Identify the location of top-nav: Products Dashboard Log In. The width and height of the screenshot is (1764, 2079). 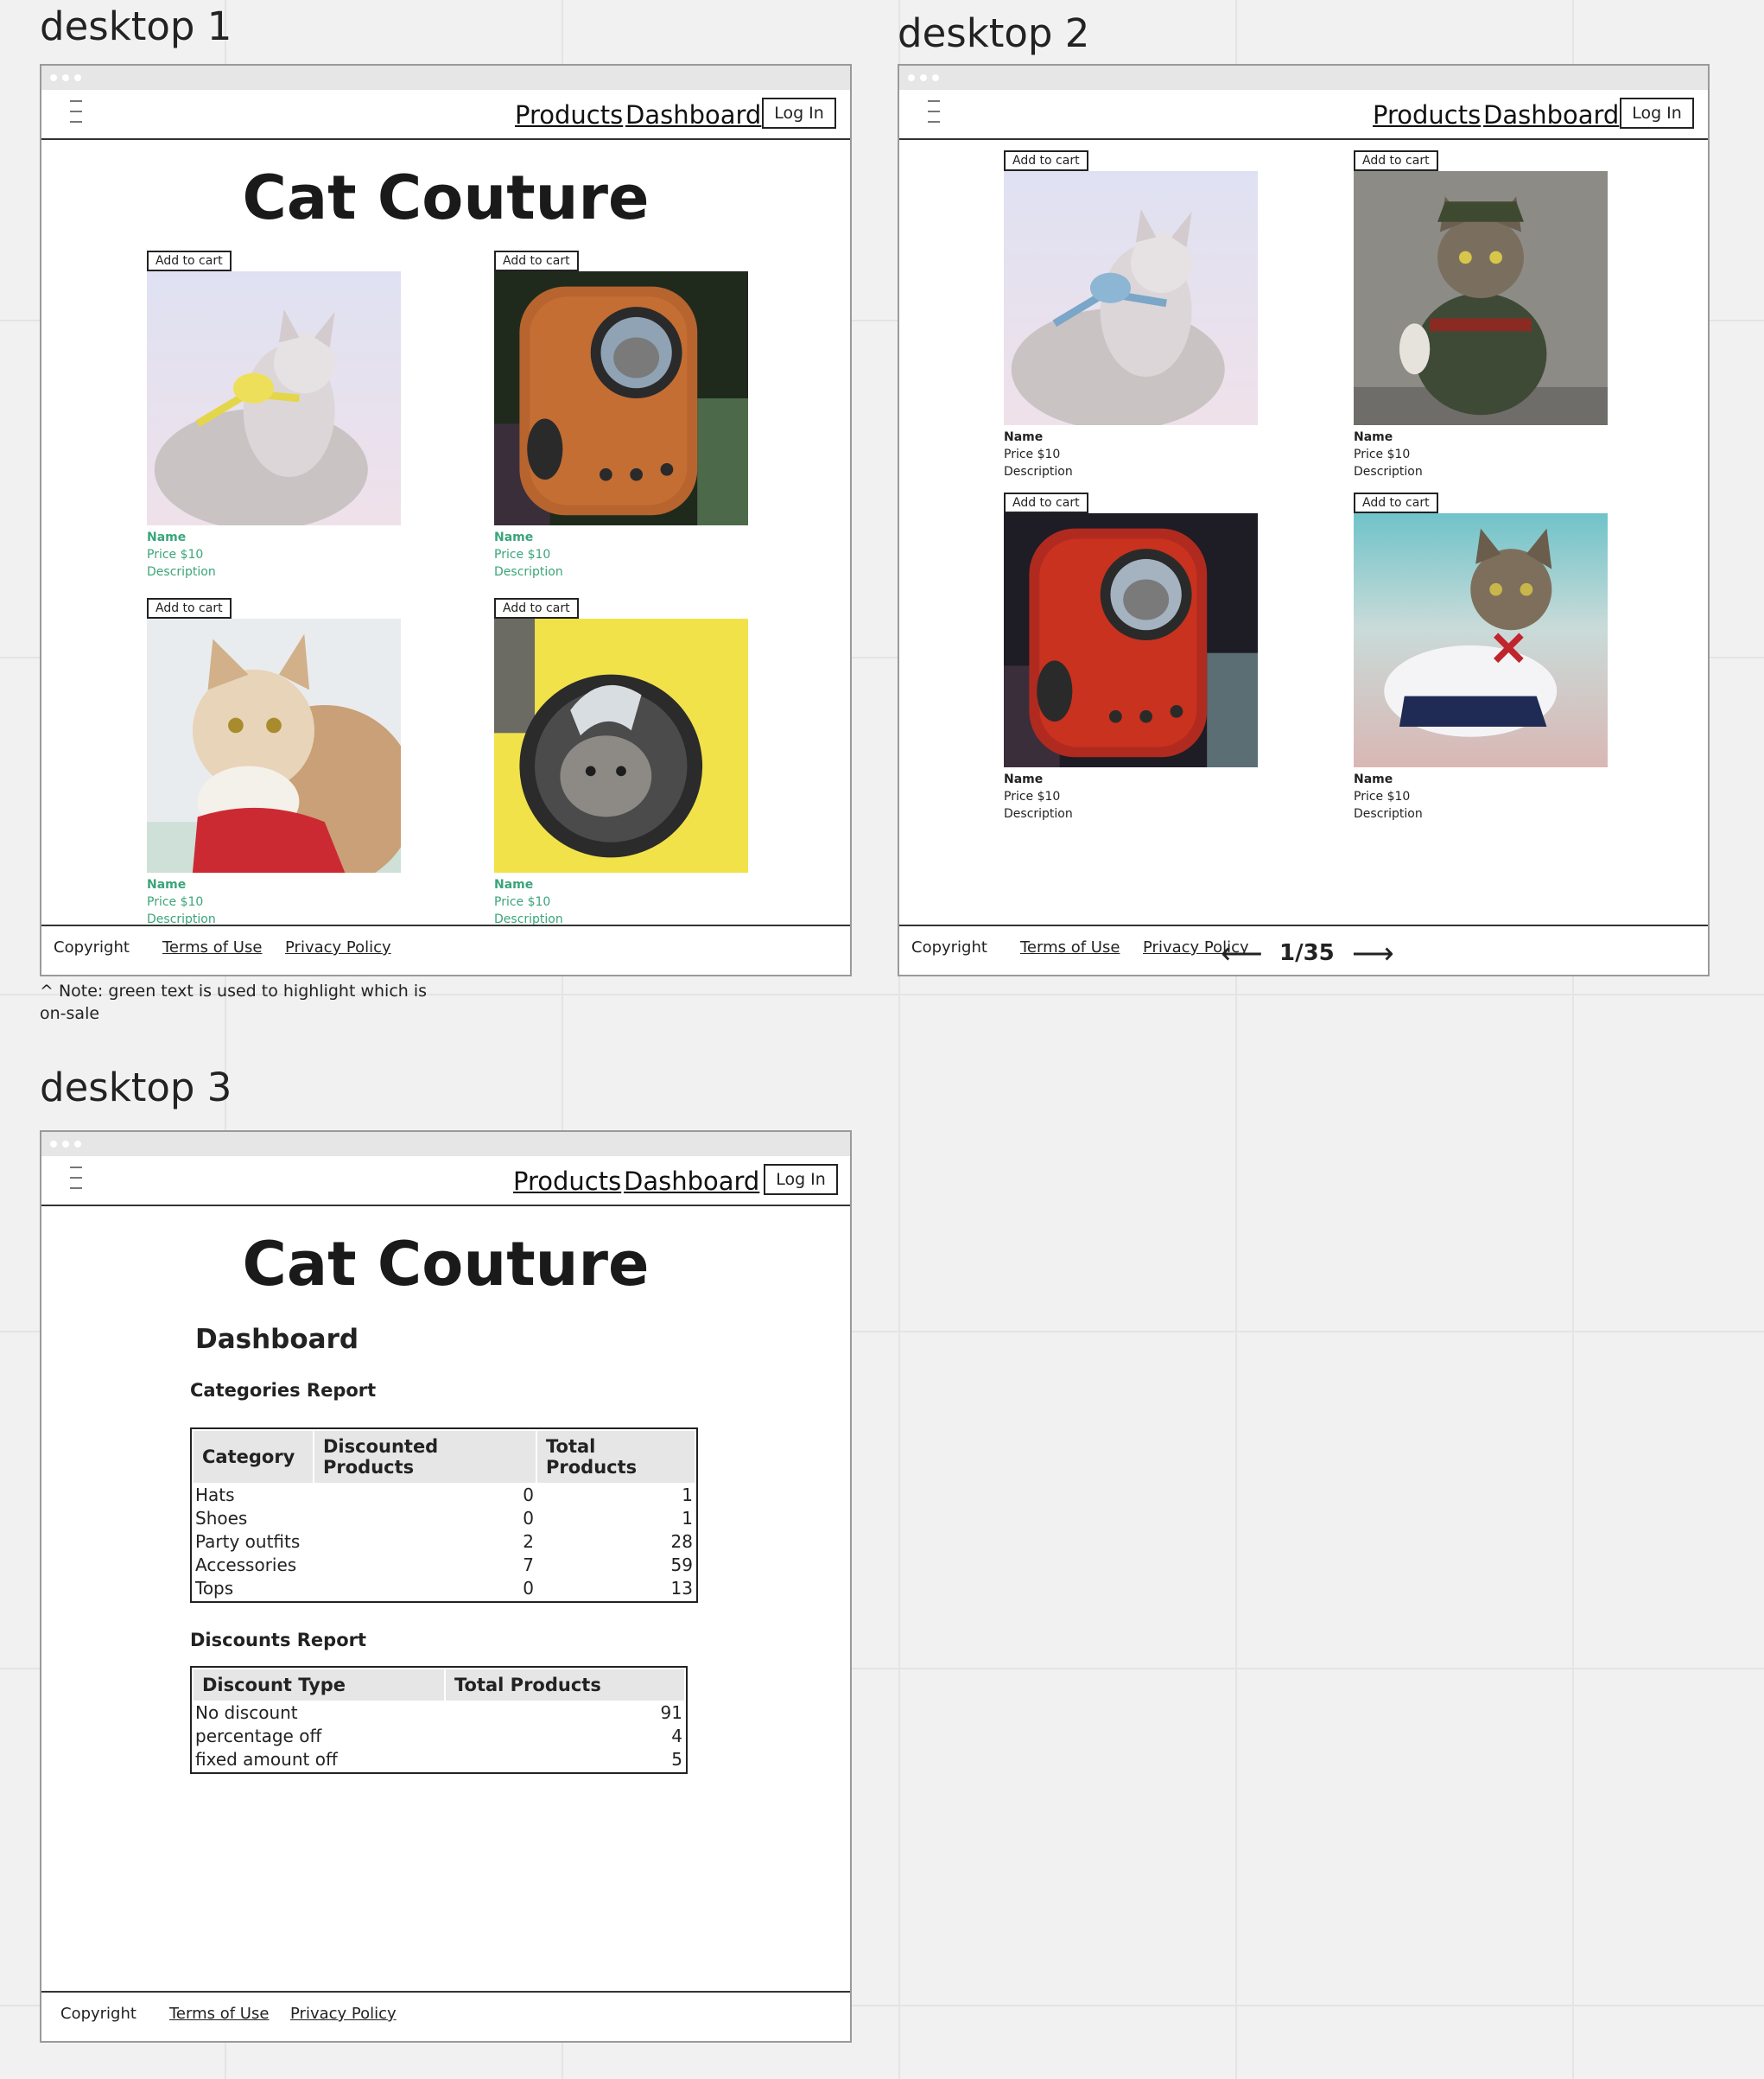
(445, 1181).